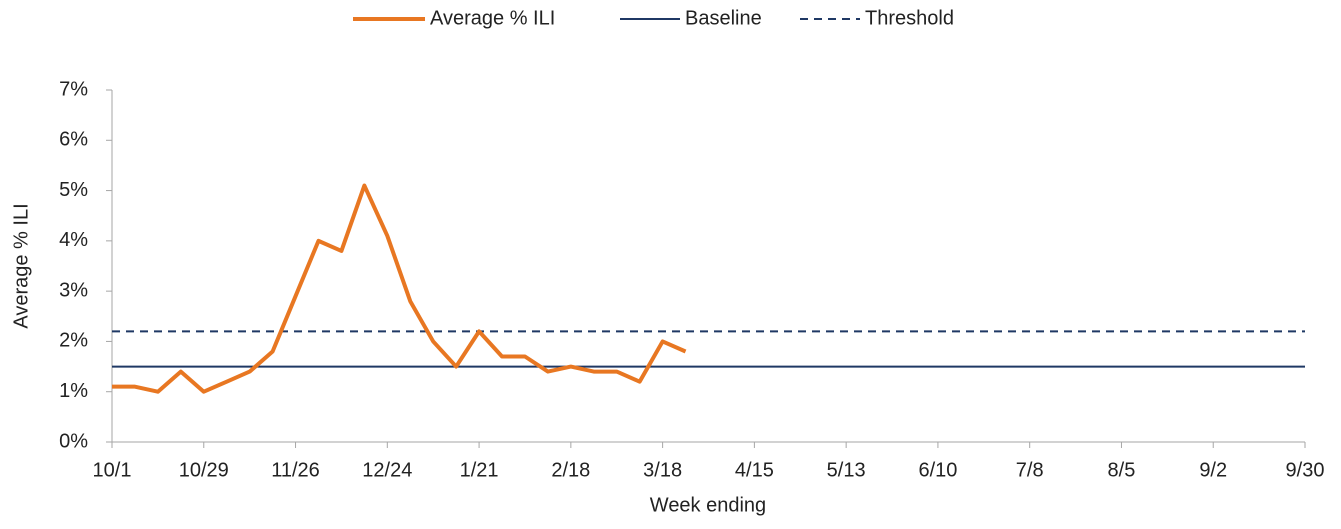 The width and height of the screenshot is (1341, 529). What do you see at coordinates (937, 470) in the screenshot?
I see `x-tick-label: 6/10` at bounding box center [937, 470].